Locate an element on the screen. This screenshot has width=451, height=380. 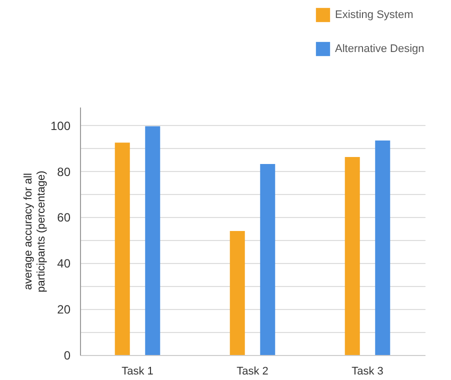
x-tick-label: Task 1 is located at coordinates (138, 372).